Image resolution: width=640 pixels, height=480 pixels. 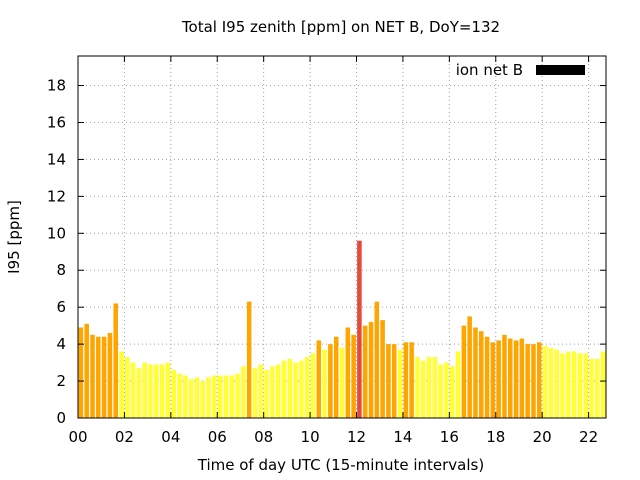 What do you see at coordinates (356, 437) in the screenshot?
I see `x-tick-label: 12` at bounding box center [356, 437].